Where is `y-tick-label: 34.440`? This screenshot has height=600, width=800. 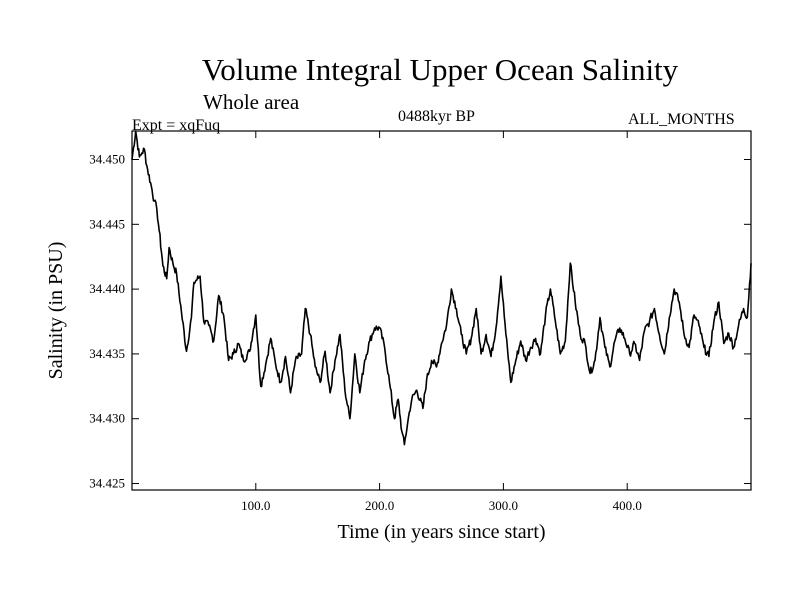
y-tick-label: 34.440 is located at coordinates (107, 288).